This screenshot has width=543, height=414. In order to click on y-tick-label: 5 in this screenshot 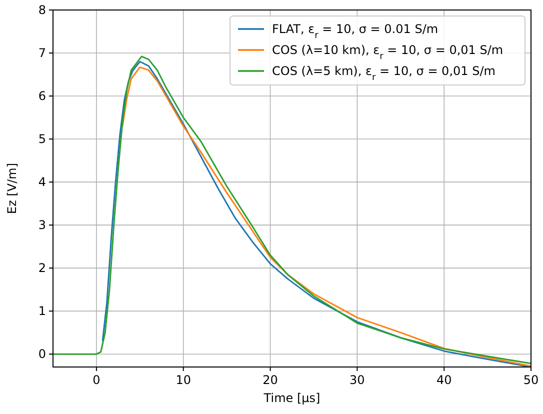, I will do `click(42, 139)`.